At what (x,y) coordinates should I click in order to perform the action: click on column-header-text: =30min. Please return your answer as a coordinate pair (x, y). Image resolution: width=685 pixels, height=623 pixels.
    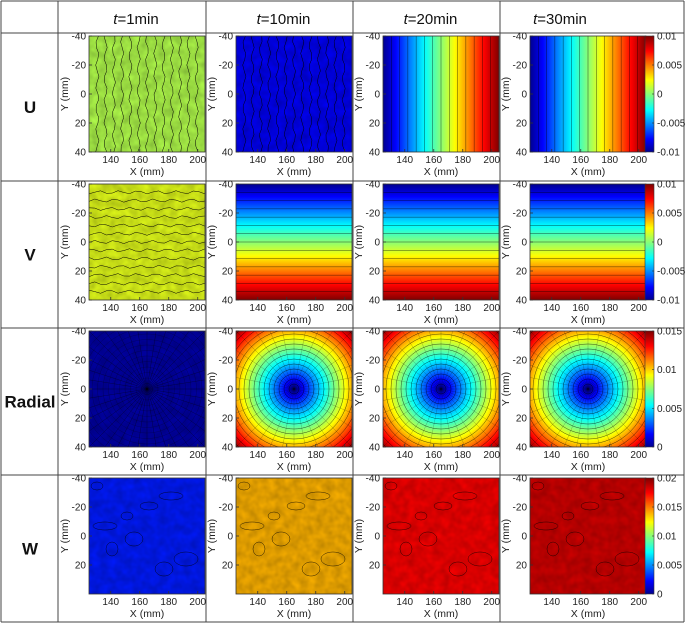
    Looking at the image, I should click on (562, 19).